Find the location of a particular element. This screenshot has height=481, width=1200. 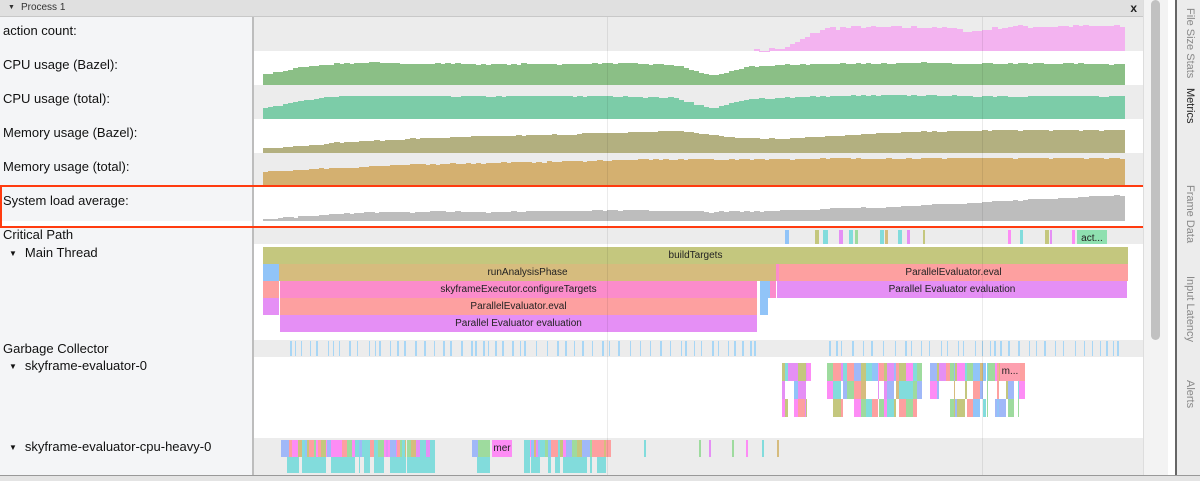

process-header: ▼ Process 1 x is located at coordinates (571, 8).